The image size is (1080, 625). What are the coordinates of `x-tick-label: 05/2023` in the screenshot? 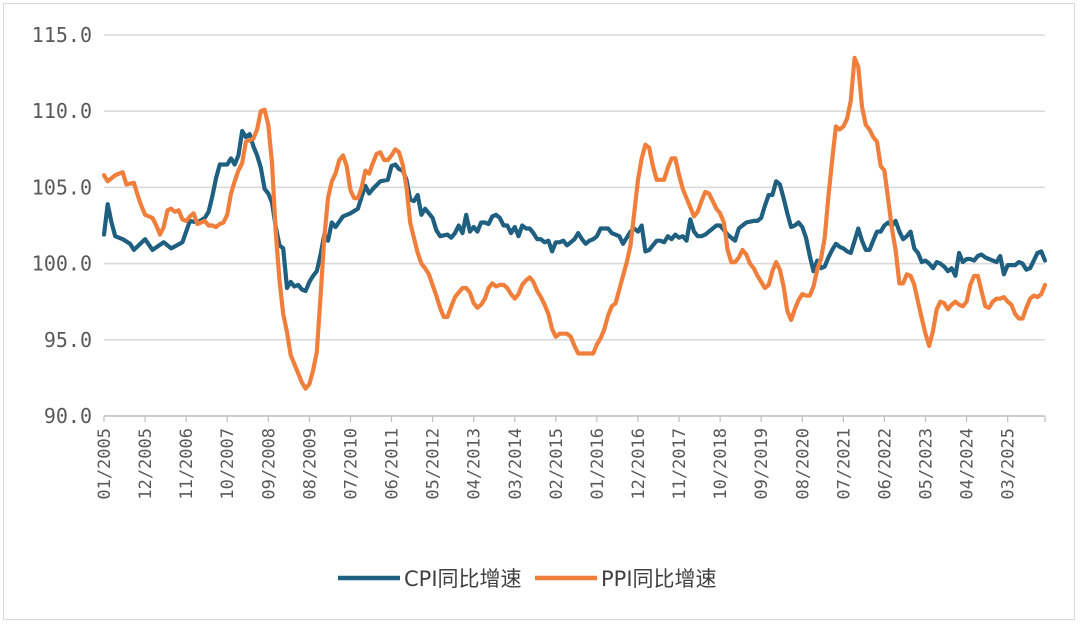 It's located at (927, 464).